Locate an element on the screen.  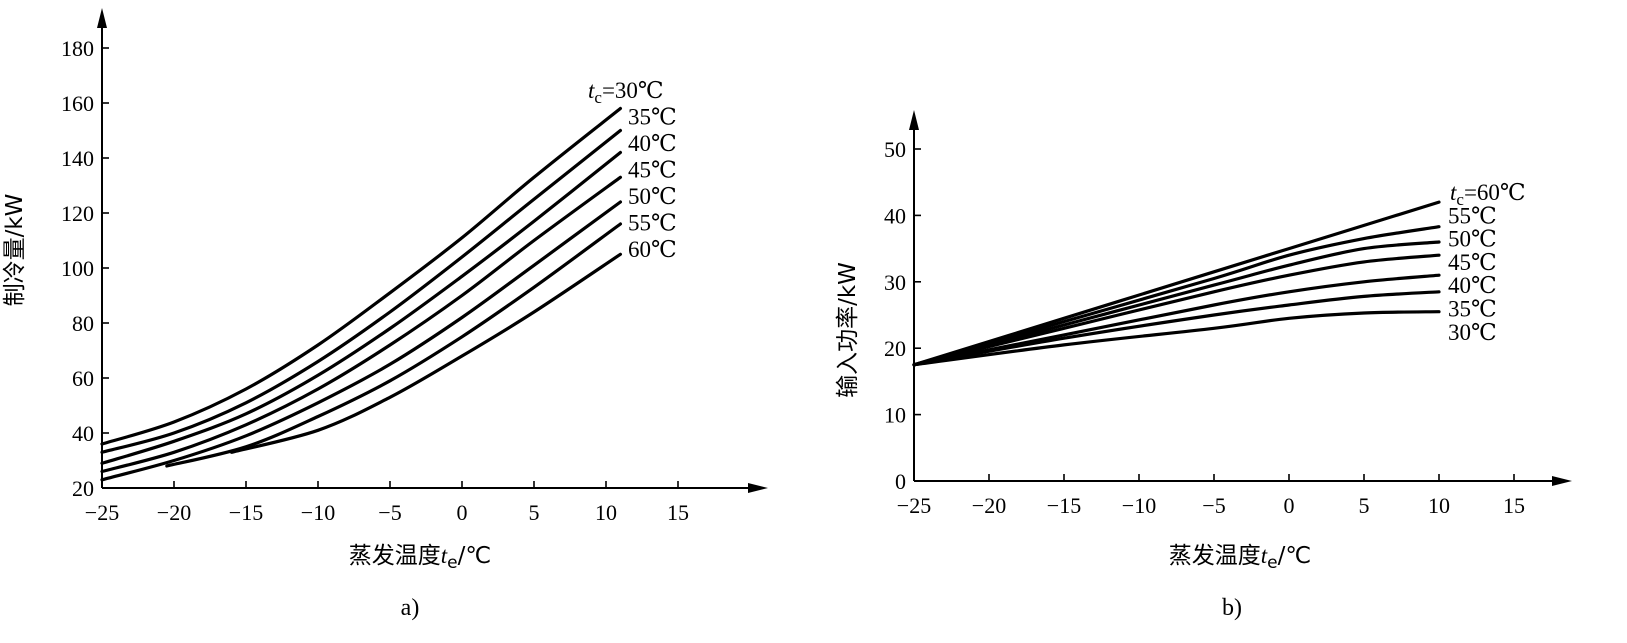
series-line-35℃ is located at coordinates (1176, 328).